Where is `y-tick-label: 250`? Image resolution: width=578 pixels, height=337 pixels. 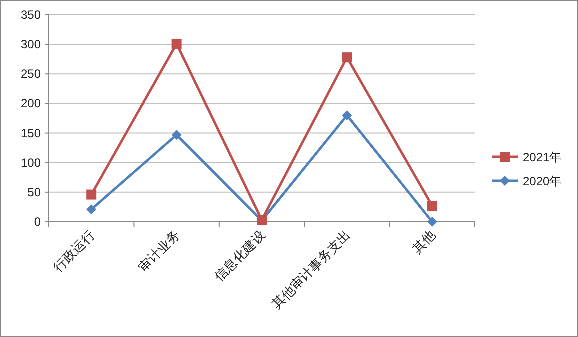
y-tick-label: 250 is located at coordinates (31, 74).